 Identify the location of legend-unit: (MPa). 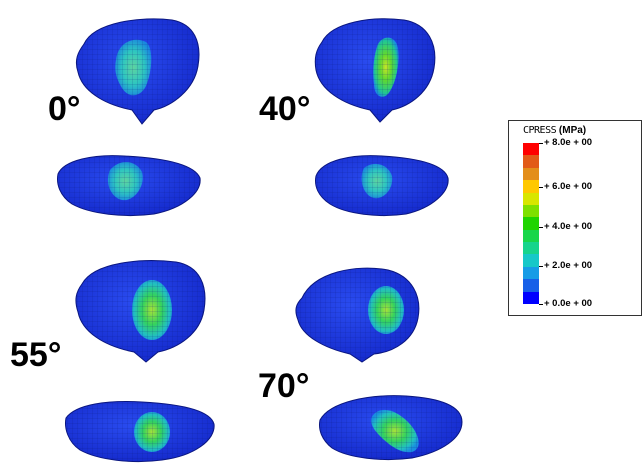
(572, 130).